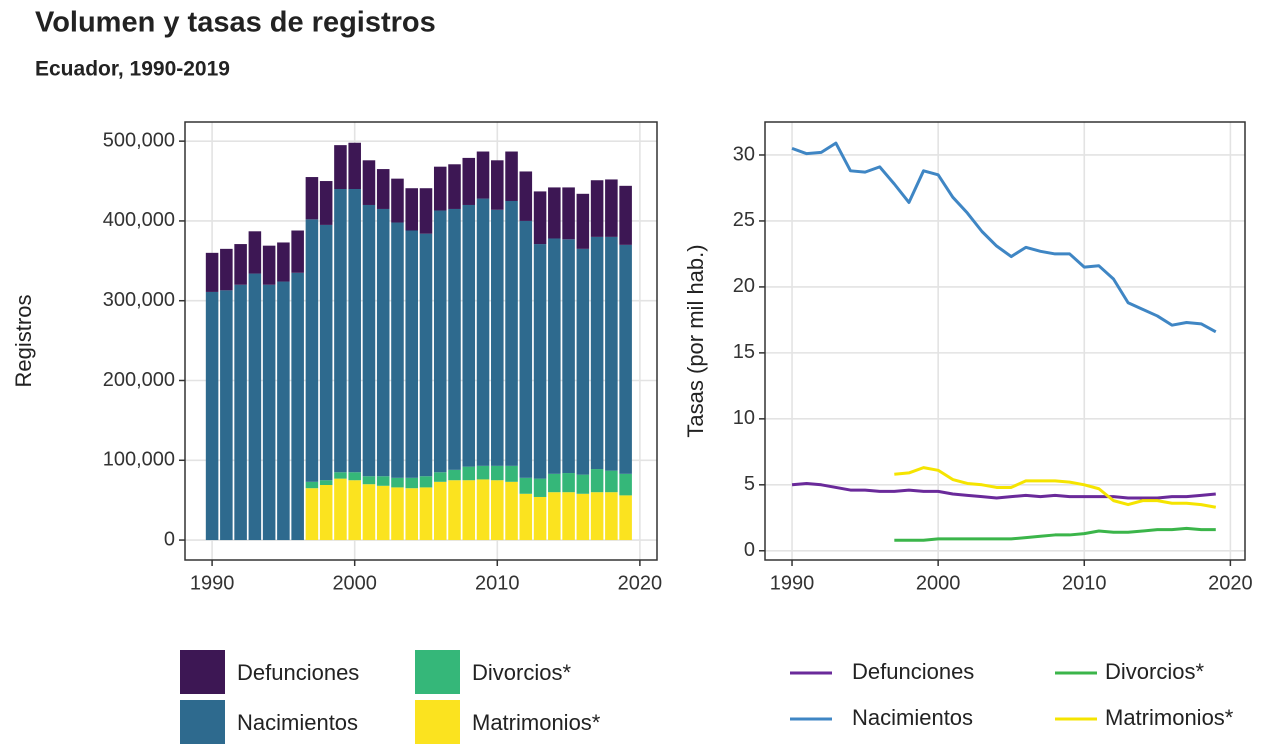  Describe the element at coordinates (132, 69) in the screenshot. I see `subtitle: Ecuador, 1990-2019` at that location.